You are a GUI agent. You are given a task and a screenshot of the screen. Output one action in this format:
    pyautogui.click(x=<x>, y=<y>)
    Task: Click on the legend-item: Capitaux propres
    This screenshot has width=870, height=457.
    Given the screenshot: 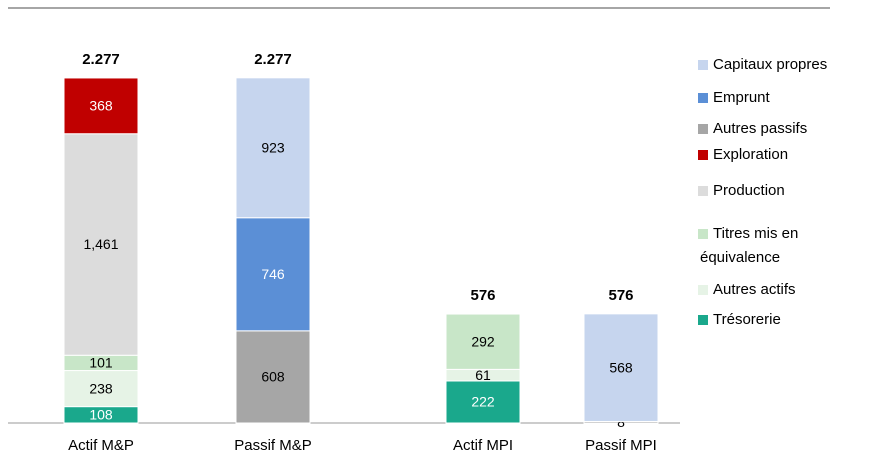 What is the action you would take?
    pyautogui.click(x=762, y=64)
    